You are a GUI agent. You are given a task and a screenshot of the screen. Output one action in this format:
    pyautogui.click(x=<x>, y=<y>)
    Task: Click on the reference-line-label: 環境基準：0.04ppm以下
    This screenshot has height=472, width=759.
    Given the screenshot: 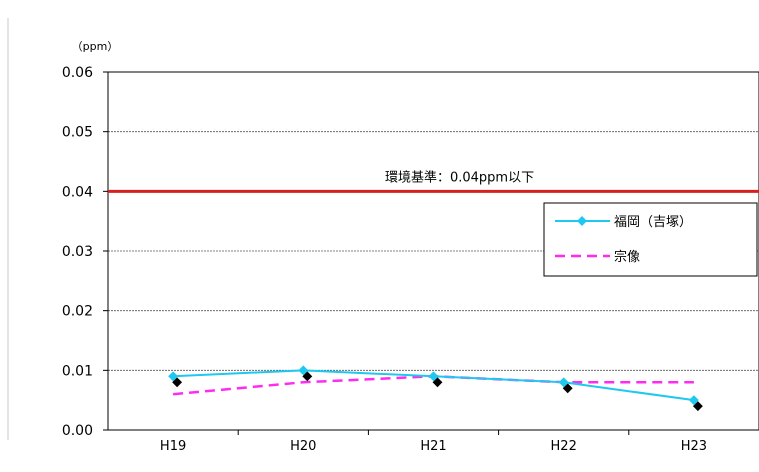 What is the action you would take?
    pyautogui.click(x=459, y=177)
    